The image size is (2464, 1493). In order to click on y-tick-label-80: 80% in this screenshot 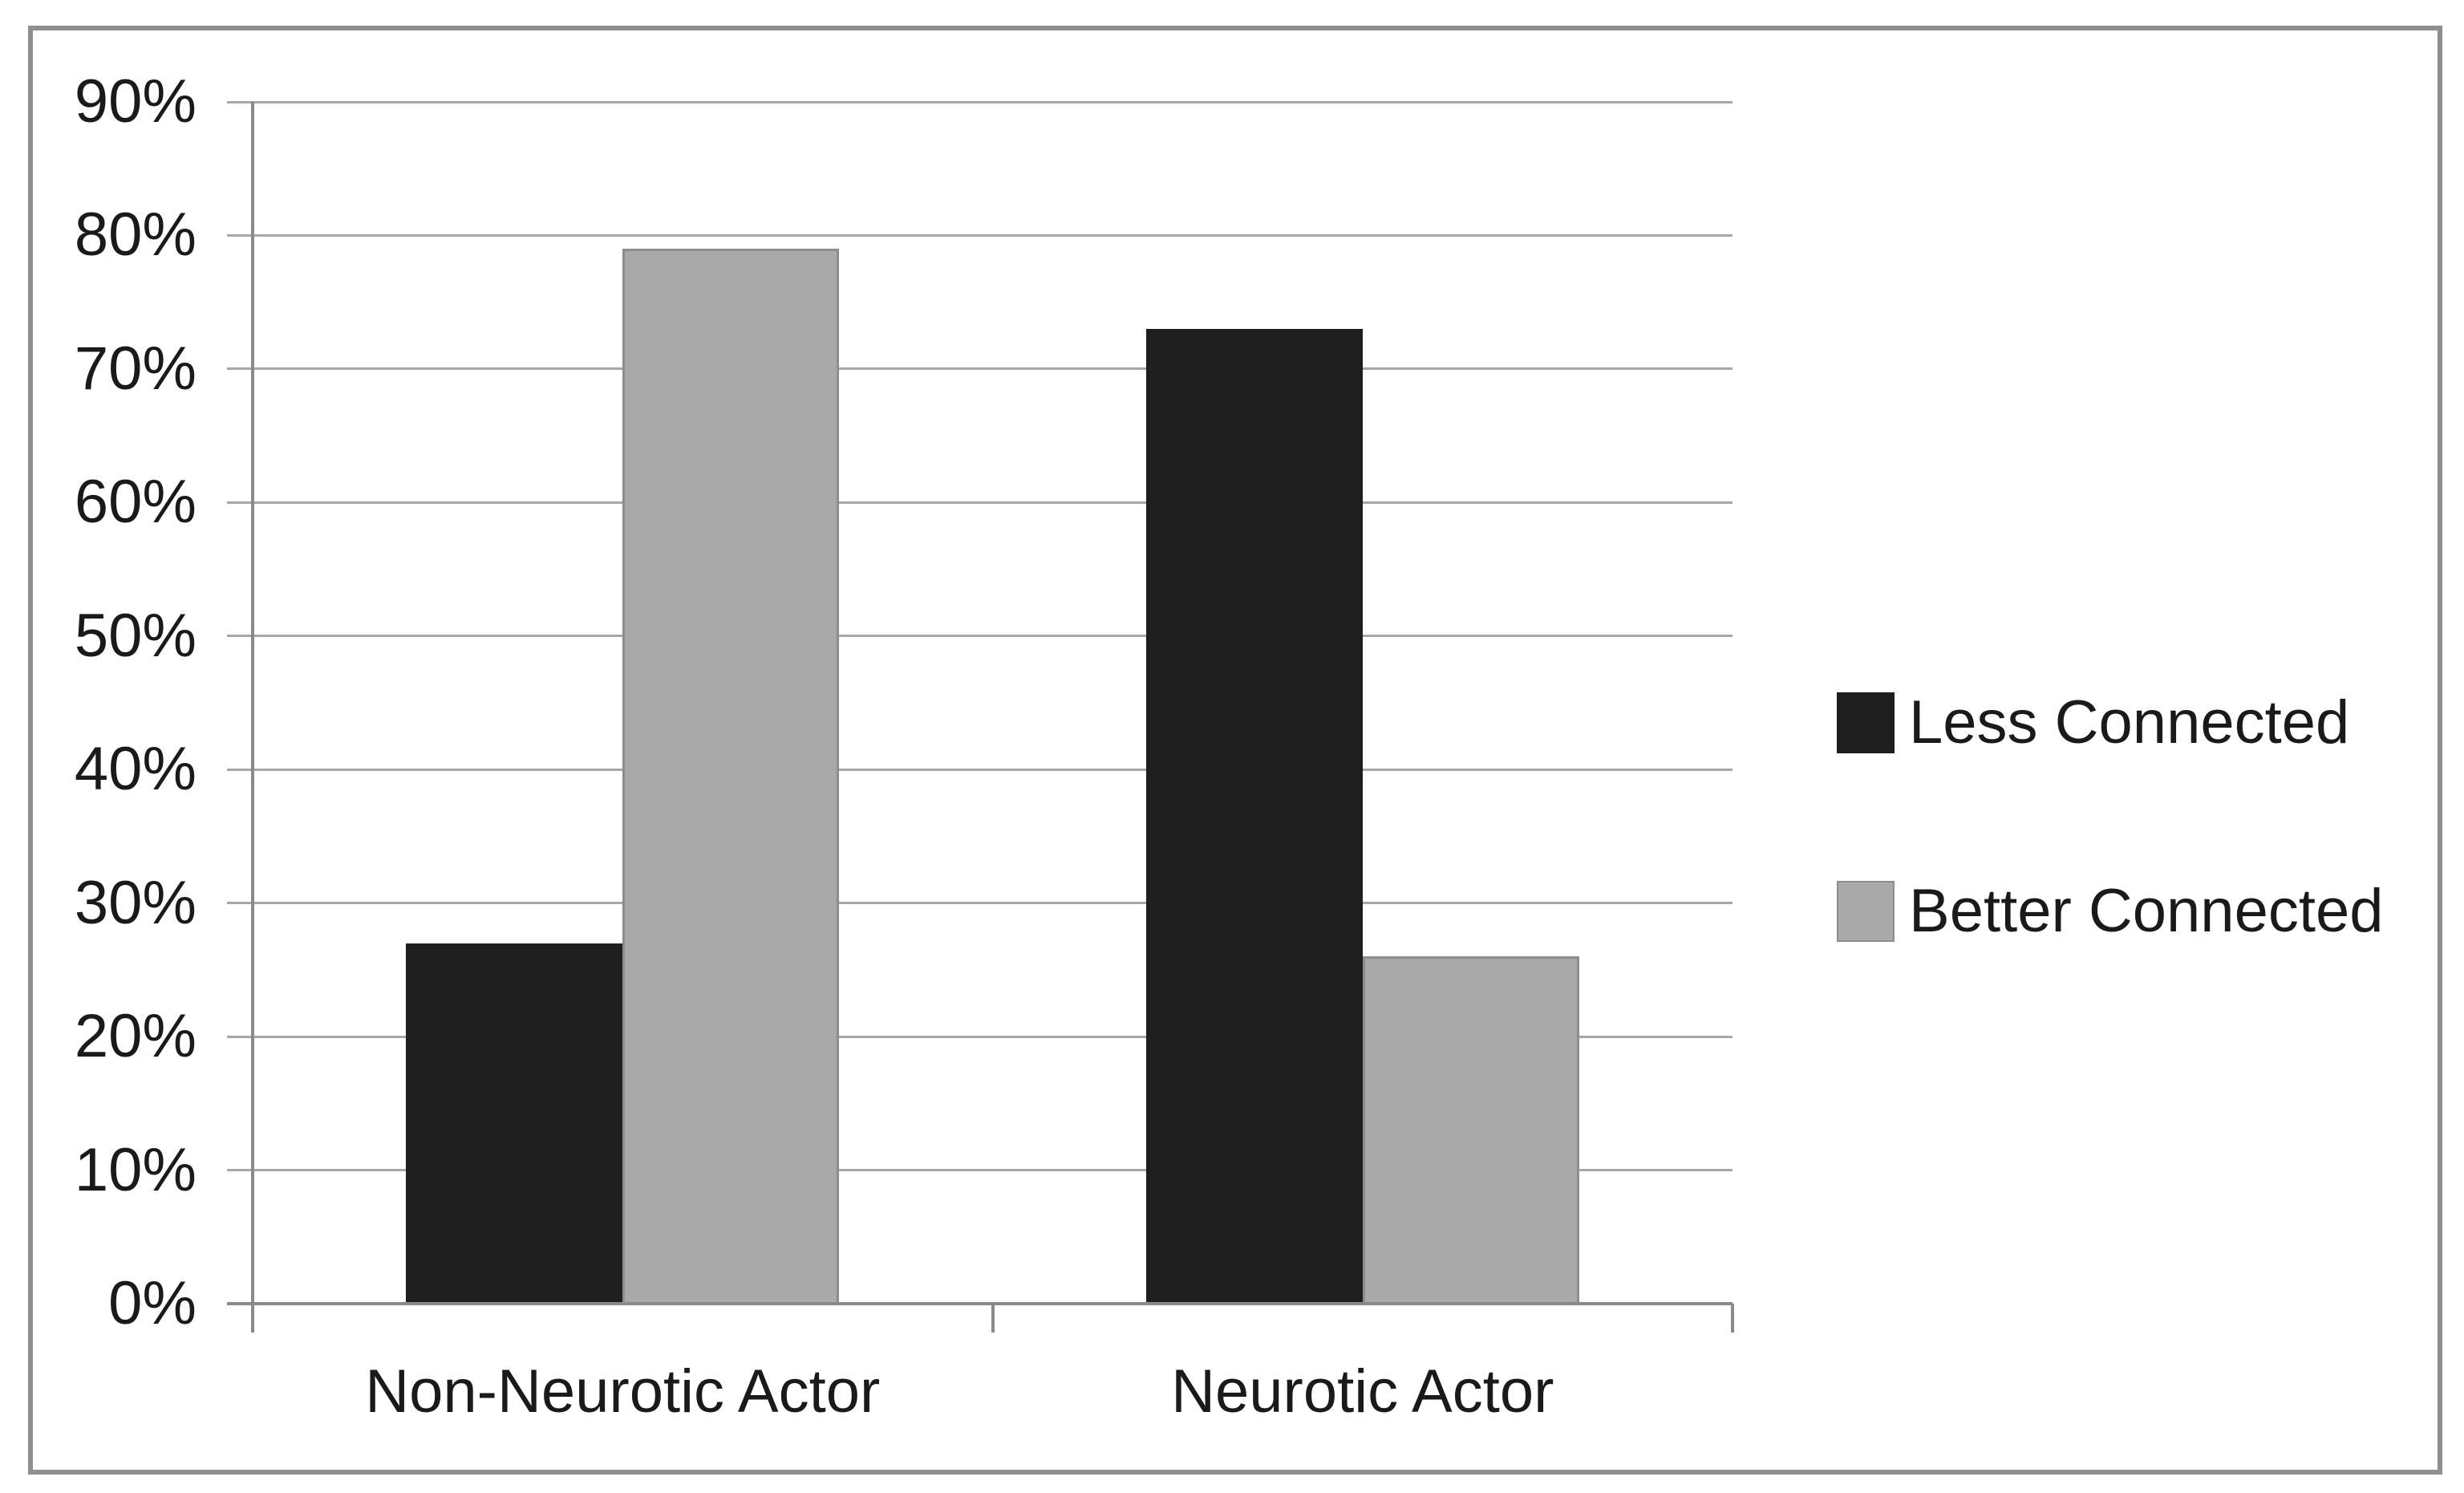, I will do `click(135, 235)`.